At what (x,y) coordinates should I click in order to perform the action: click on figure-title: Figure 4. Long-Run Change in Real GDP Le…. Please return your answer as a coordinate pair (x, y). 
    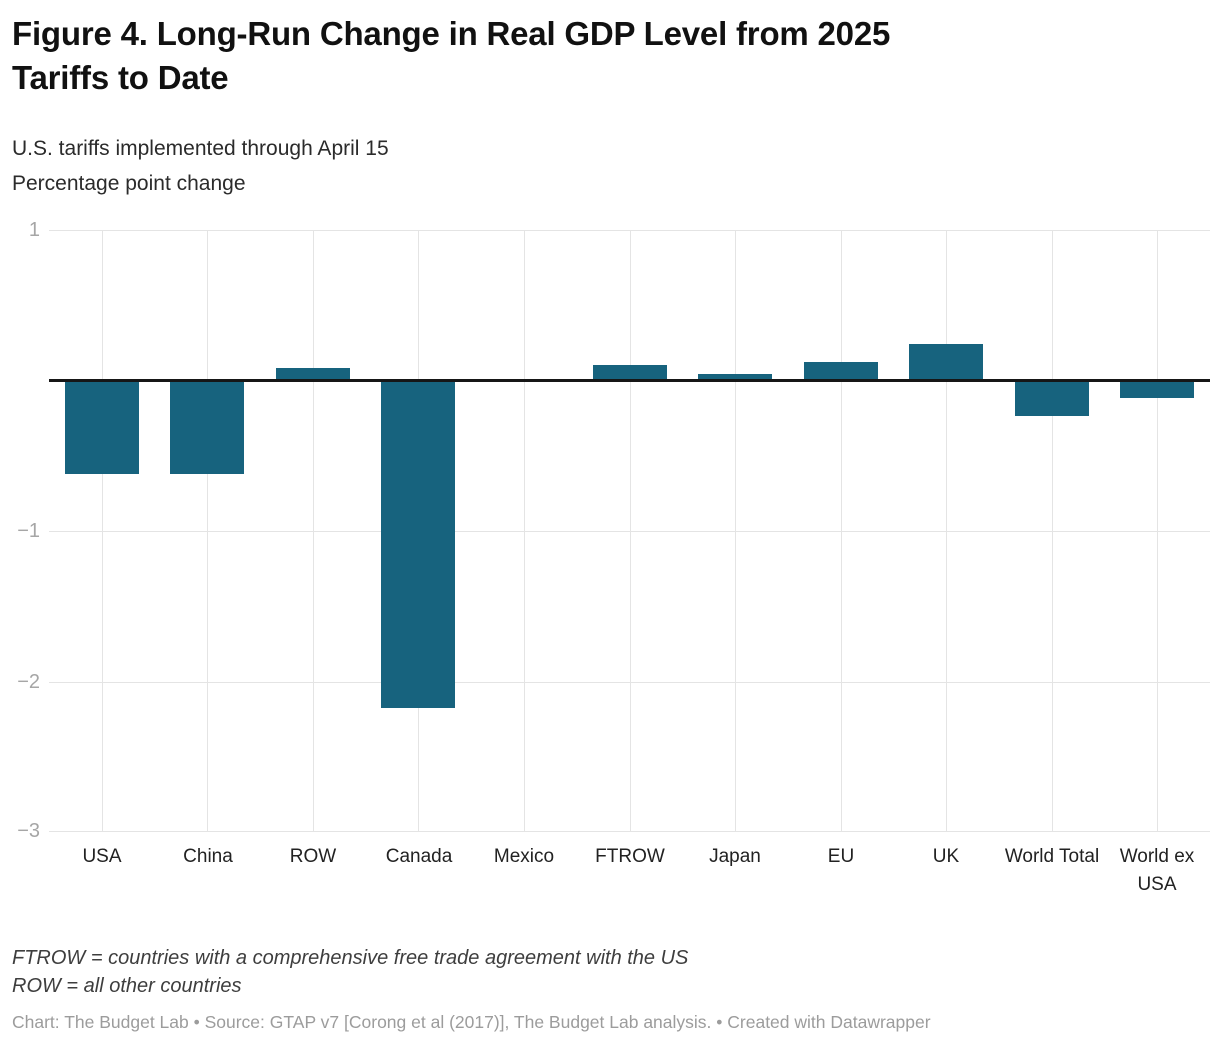
    Looking at the image, I should click on (607, 56).